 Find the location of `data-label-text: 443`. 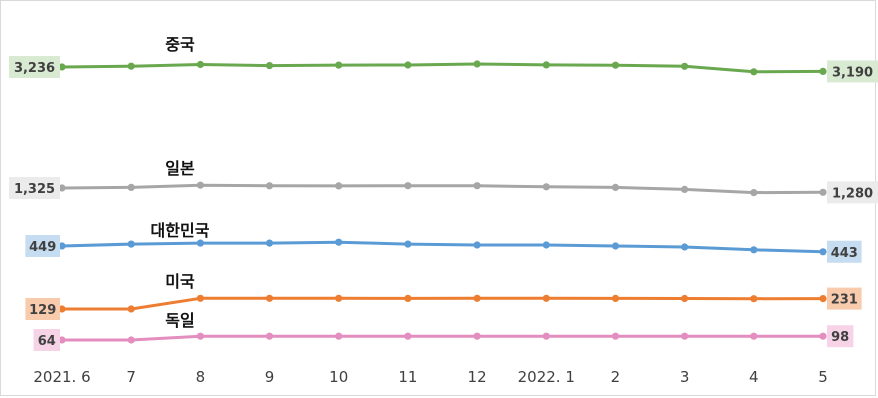

data-label-text: 443 is located at coordinates (844, 253).